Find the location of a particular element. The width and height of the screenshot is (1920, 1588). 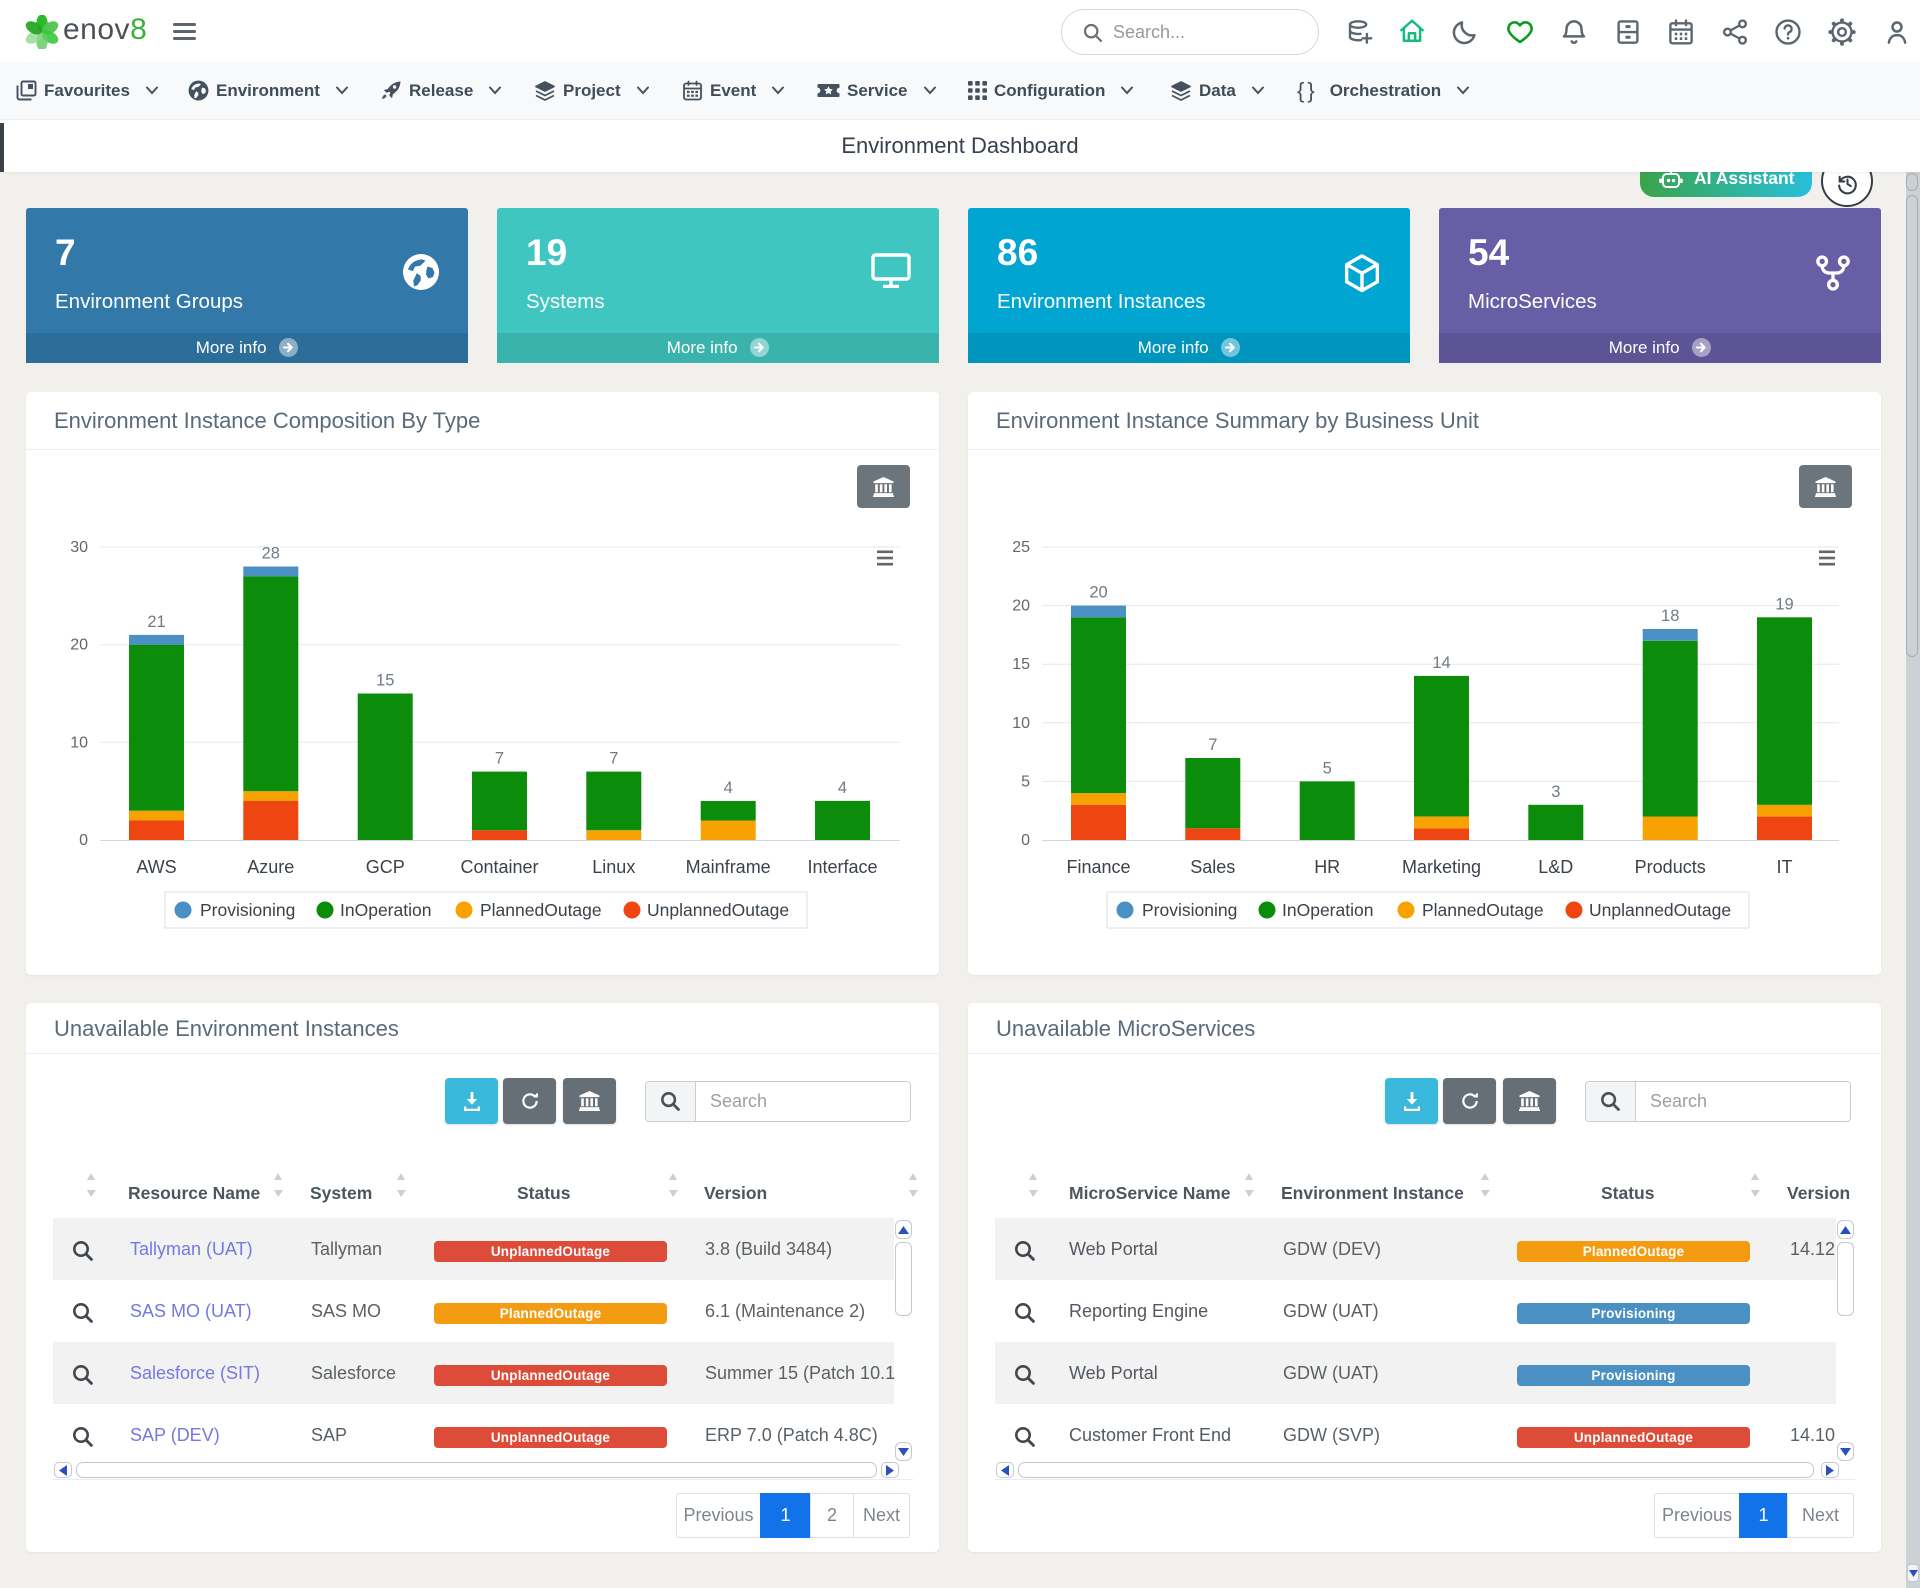

svg-text: AWS is located at coordinates (156, 867).